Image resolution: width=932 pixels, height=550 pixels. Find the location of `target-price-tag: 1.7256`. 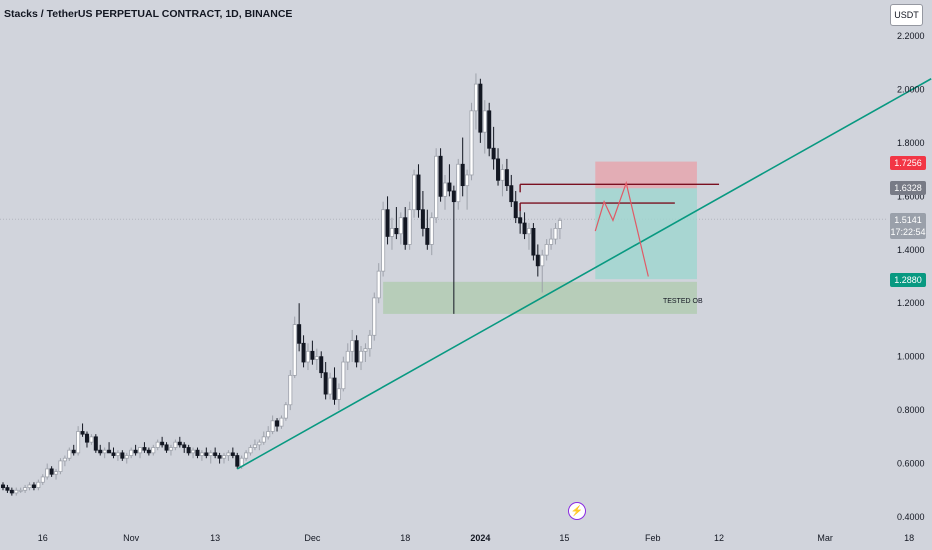

target-price-tag: 1.7256 is located at coordinates (908, 162).